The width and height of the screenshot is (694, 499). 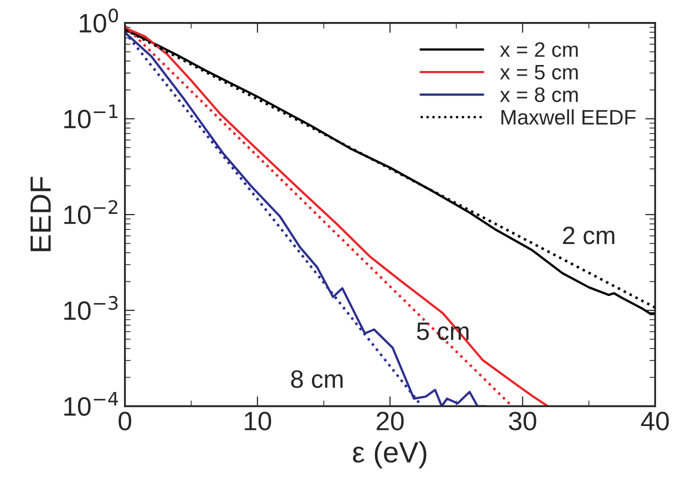 I want to click on x-tick-label: 0, so click(x=125, y=421).